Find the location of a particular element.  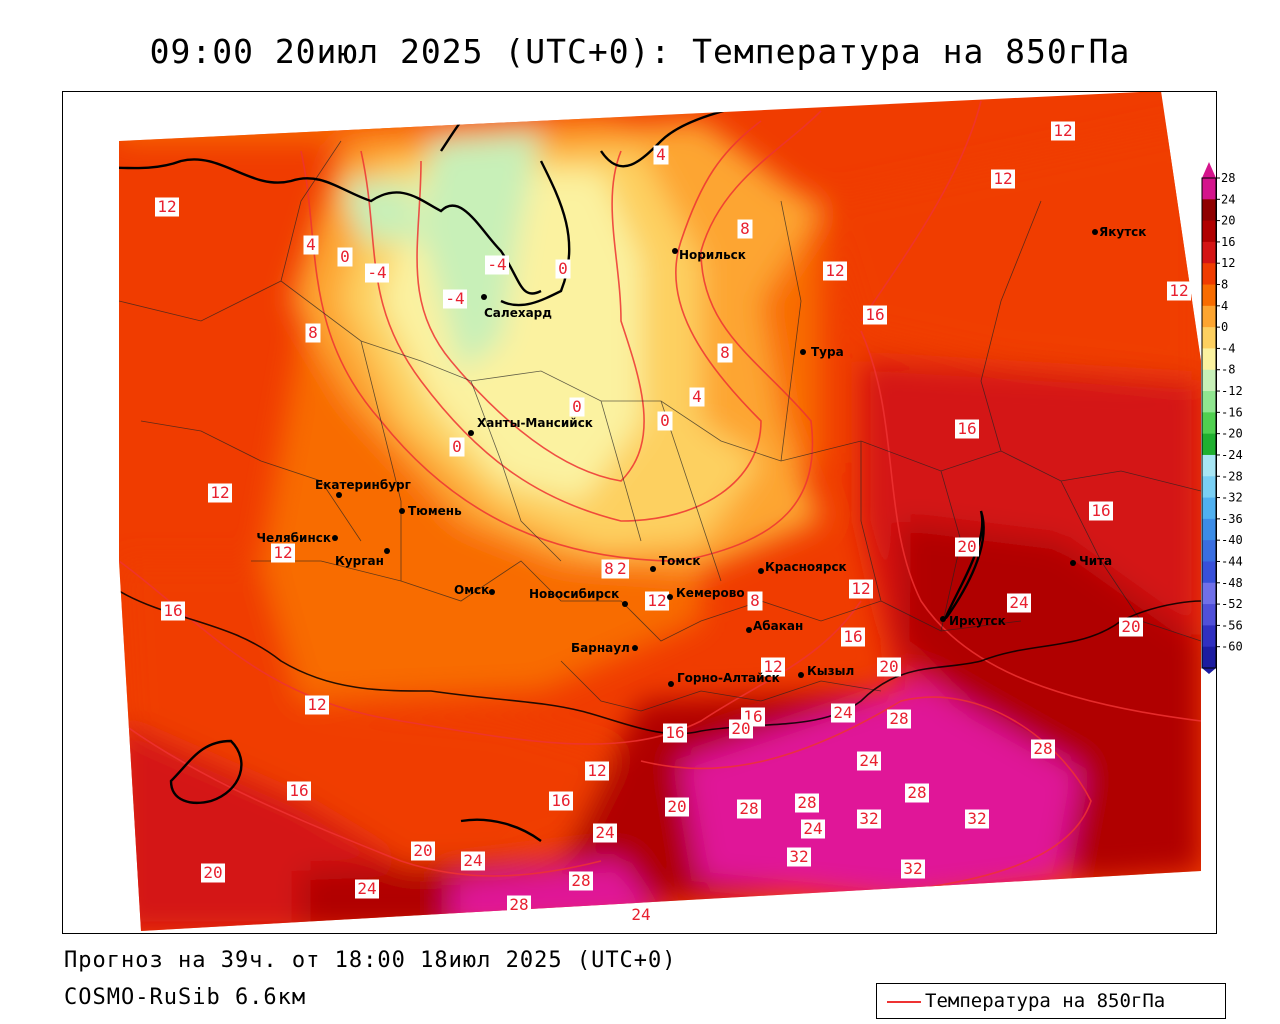

scale-tick-label: 4 is located at coordinates (1224, 306).